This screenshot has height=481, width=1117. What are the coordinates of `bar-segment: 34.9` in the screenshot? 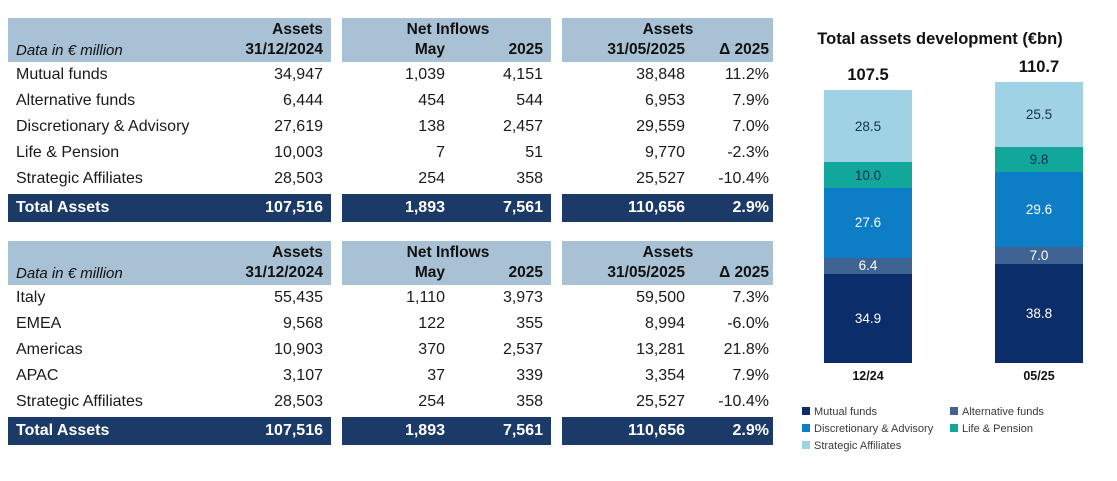 It's located at (868, 318).